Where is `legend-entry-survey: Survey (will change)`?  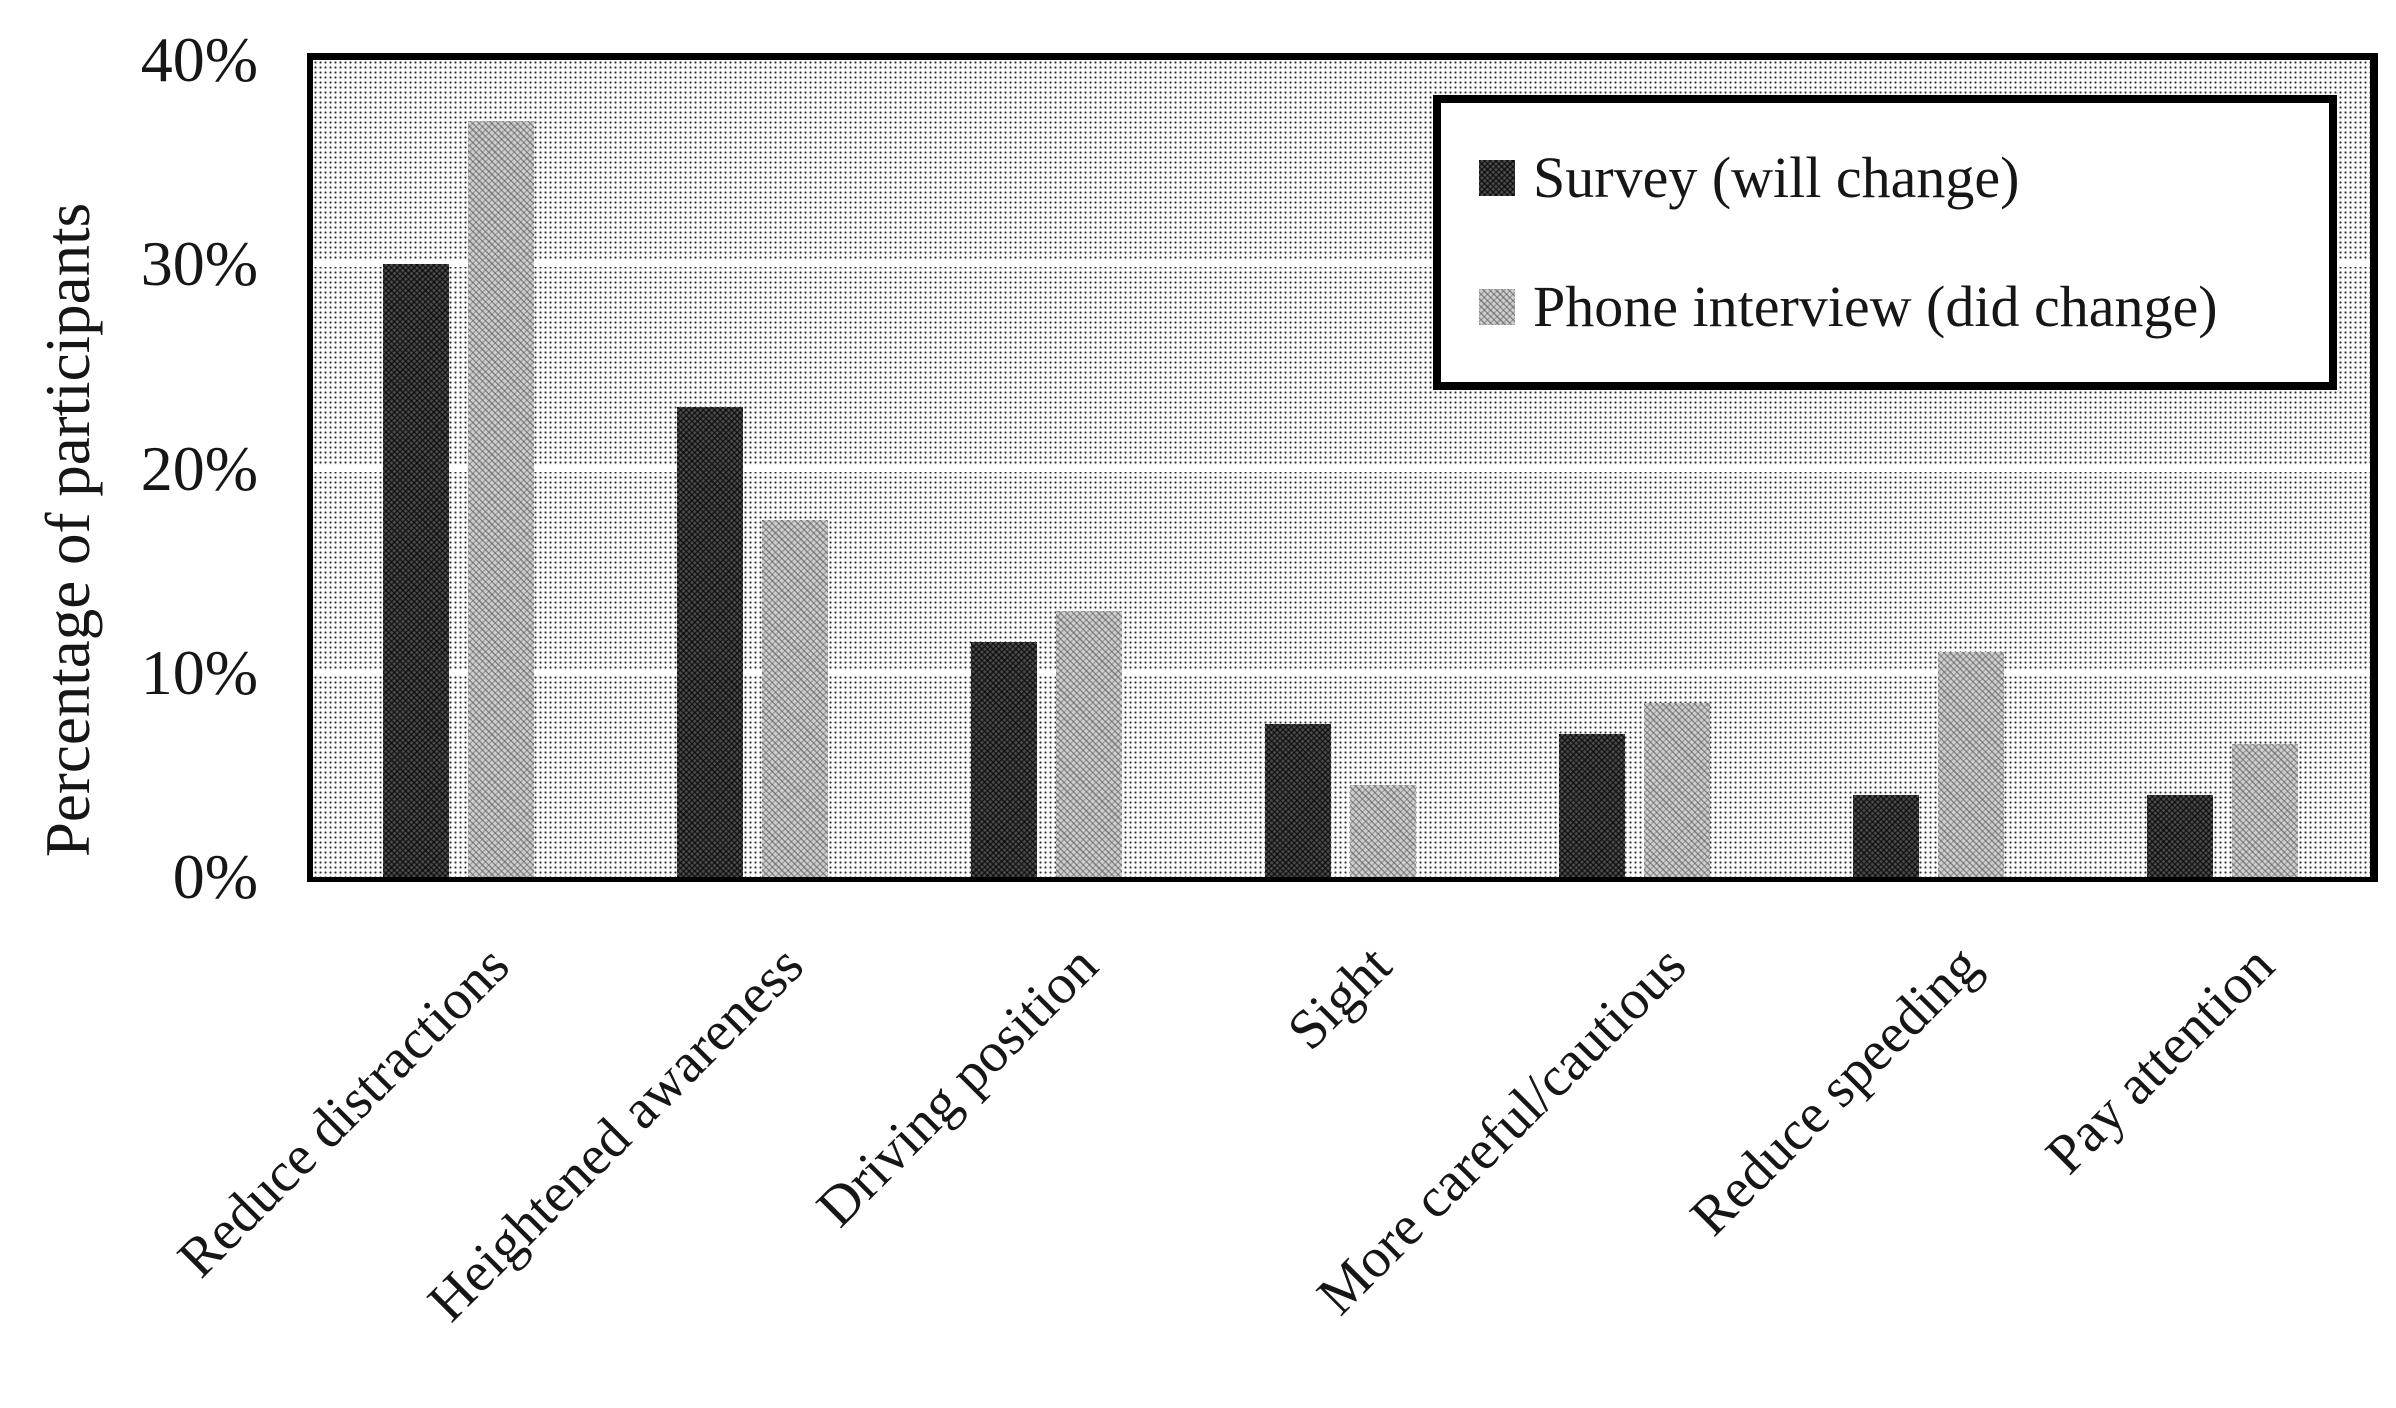
legend-entry-survey: Survey (will change) is located at coordinates (1904, 177).